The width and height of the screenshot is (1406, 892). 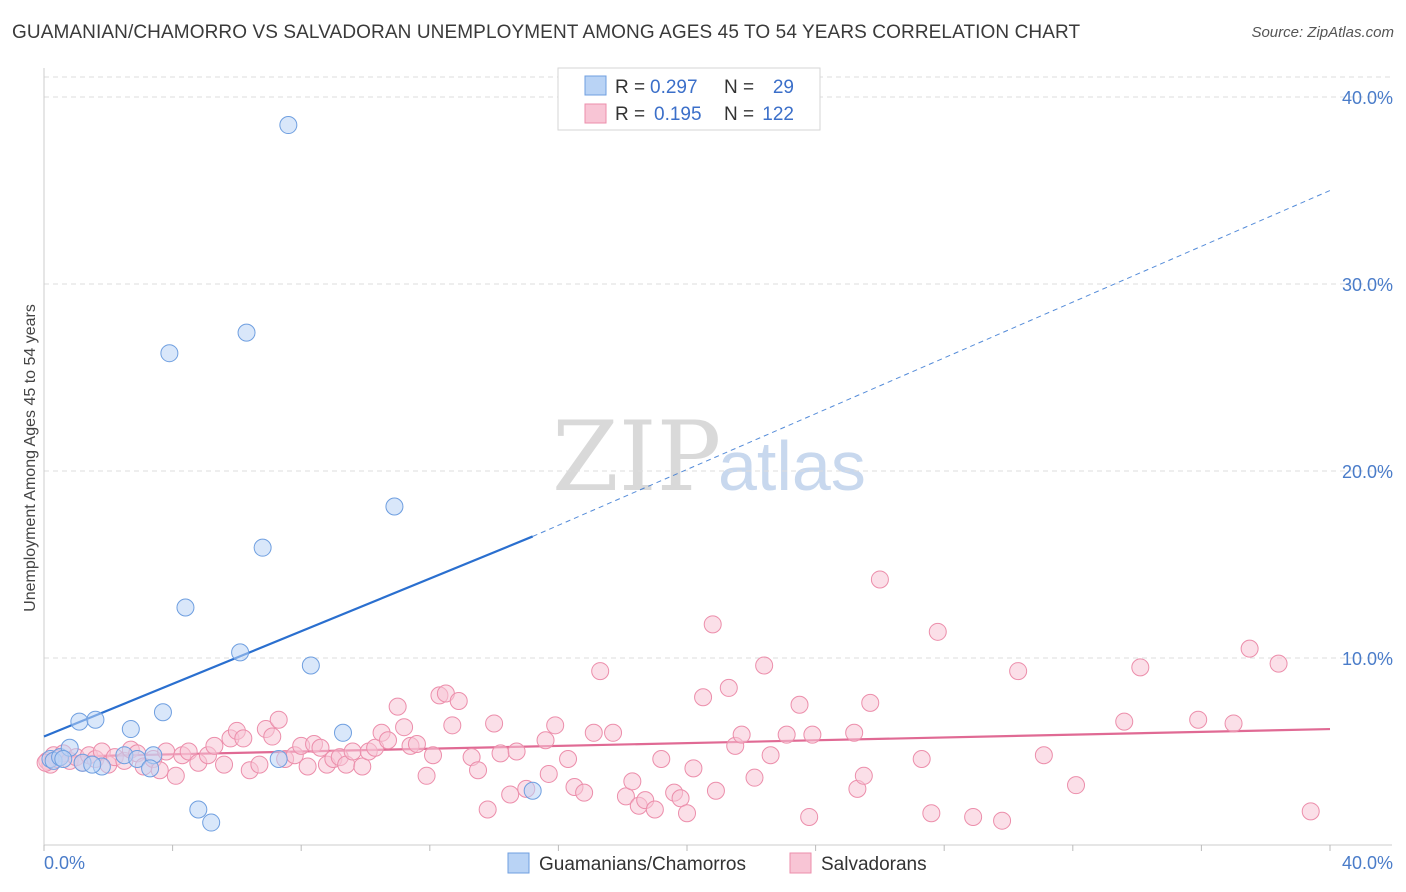 I want to click on salvadoran-trend-line, so click(x=687, y=743).